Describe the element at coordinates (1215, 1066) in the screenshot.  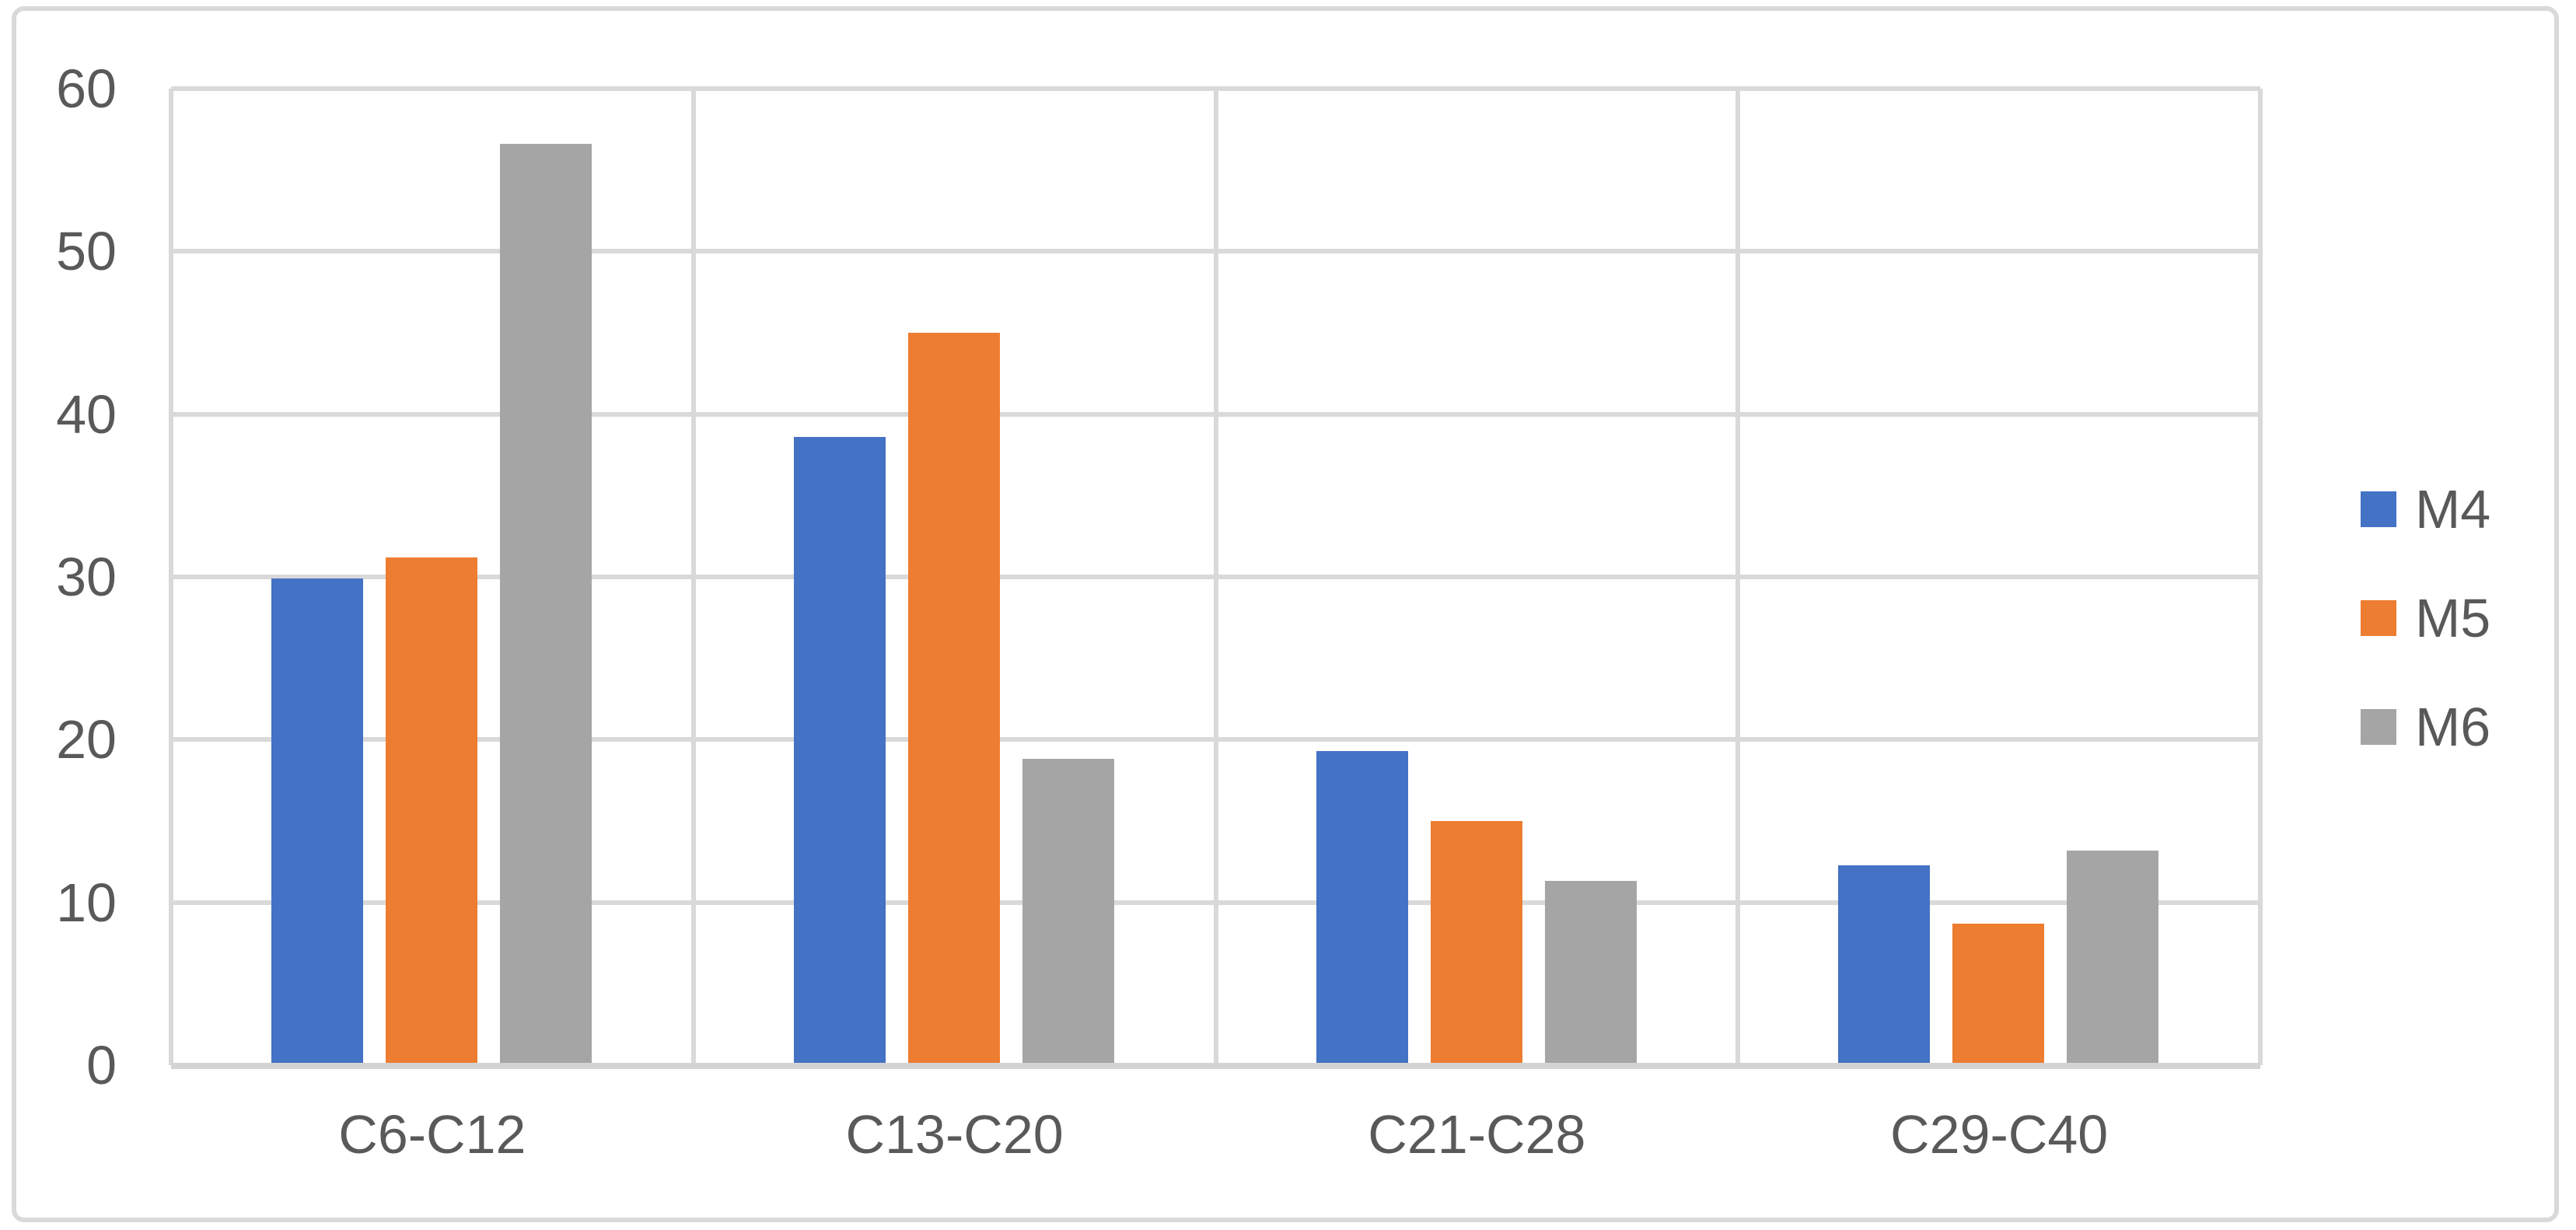
I see `x-axis-line` at that location.